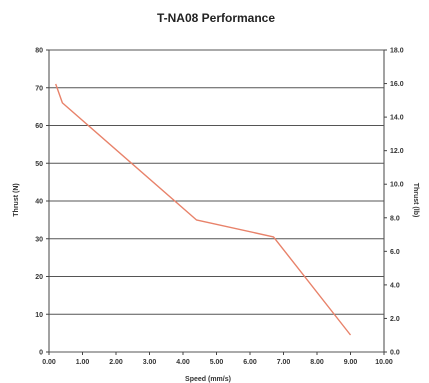 The image size is (429, 383). What do you see at coordinates (284, 362) in the screenshot?
I see `x-tick-label: 7.00` at bounding box center [284, 362].